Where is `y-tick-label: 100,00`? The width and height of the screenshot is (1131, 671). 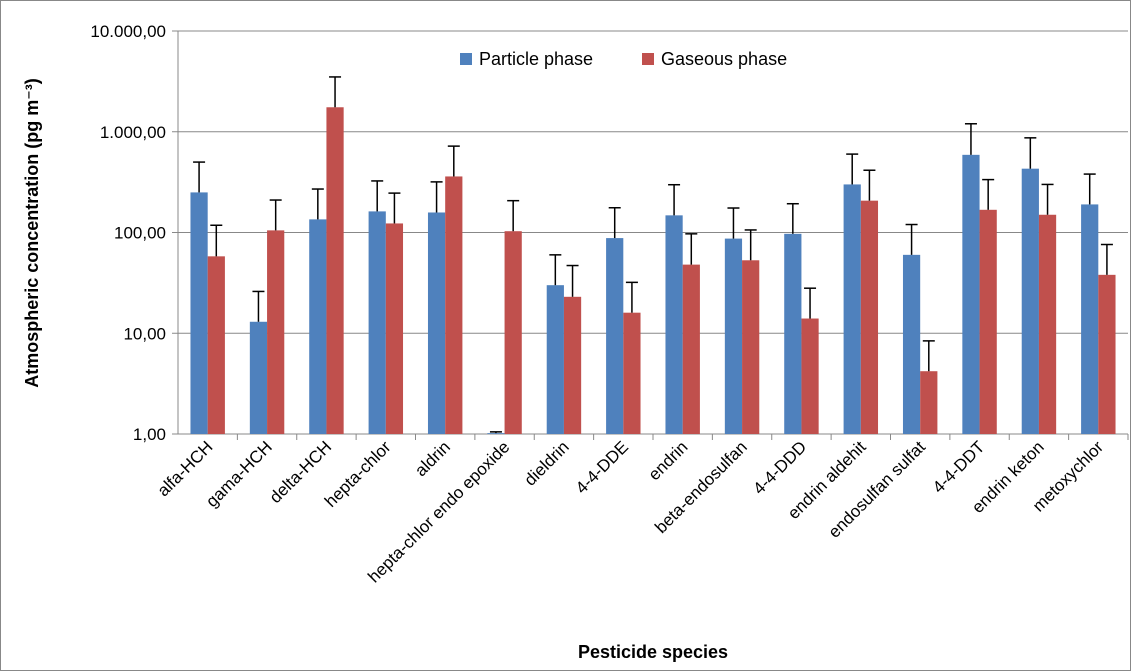 y-tick-label: 100,00 is located at coordinates (140, 233).